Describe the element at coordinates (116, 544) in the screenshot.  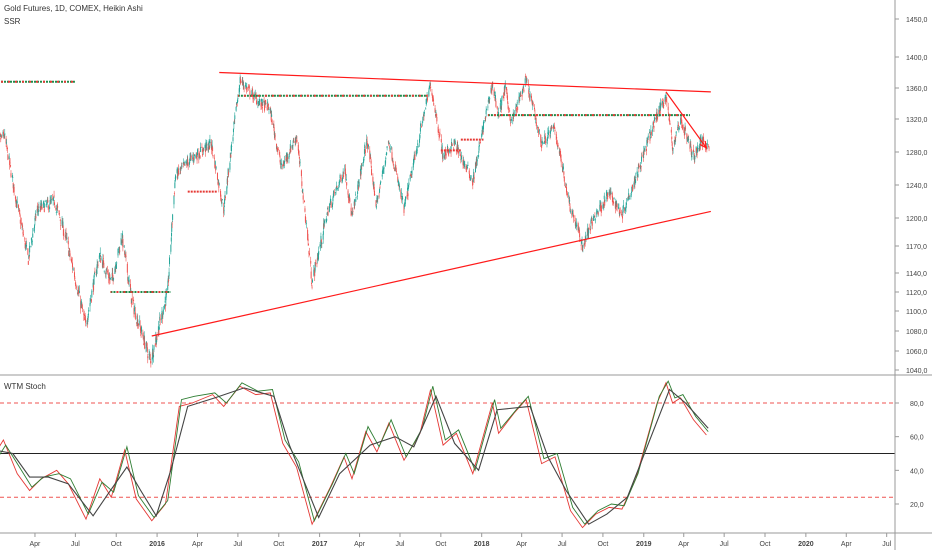
I see `time-tick-label: Oct` at that location.